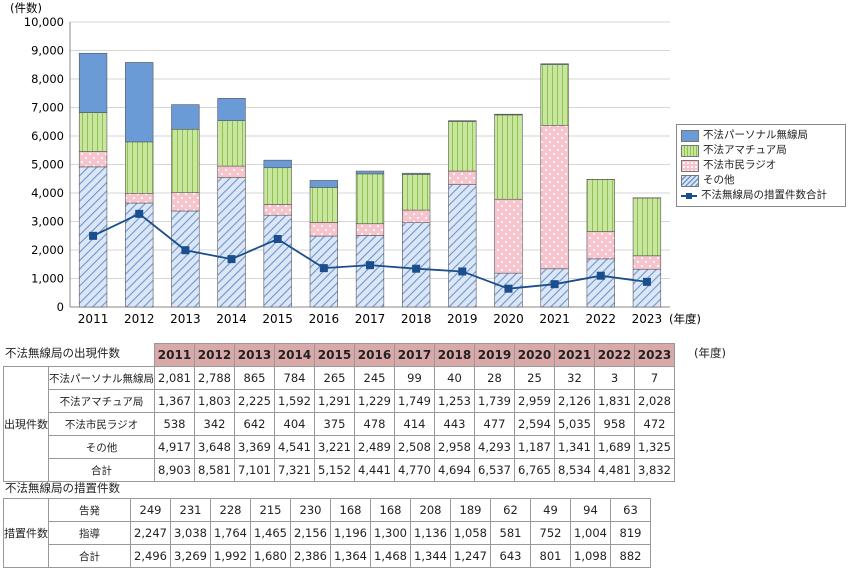 Image resolution: width=850 pixels, height=568 pixels. I want to click on table2-value-cell: 63, so click(631, 510).